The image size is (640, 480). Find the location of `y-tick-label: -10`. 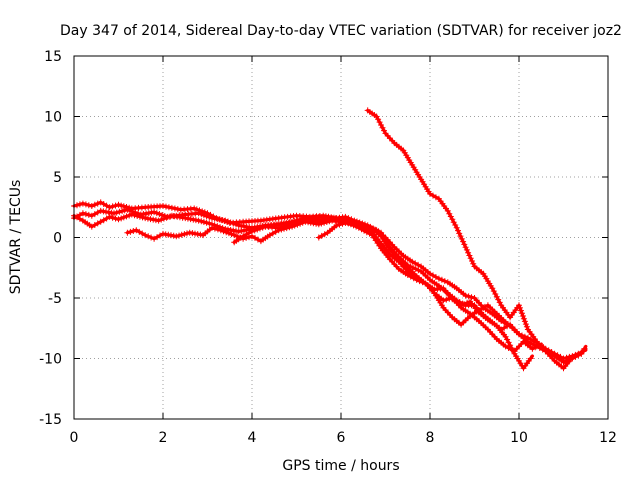

y-tick-label: -10 is located at coordinates (50, 360).